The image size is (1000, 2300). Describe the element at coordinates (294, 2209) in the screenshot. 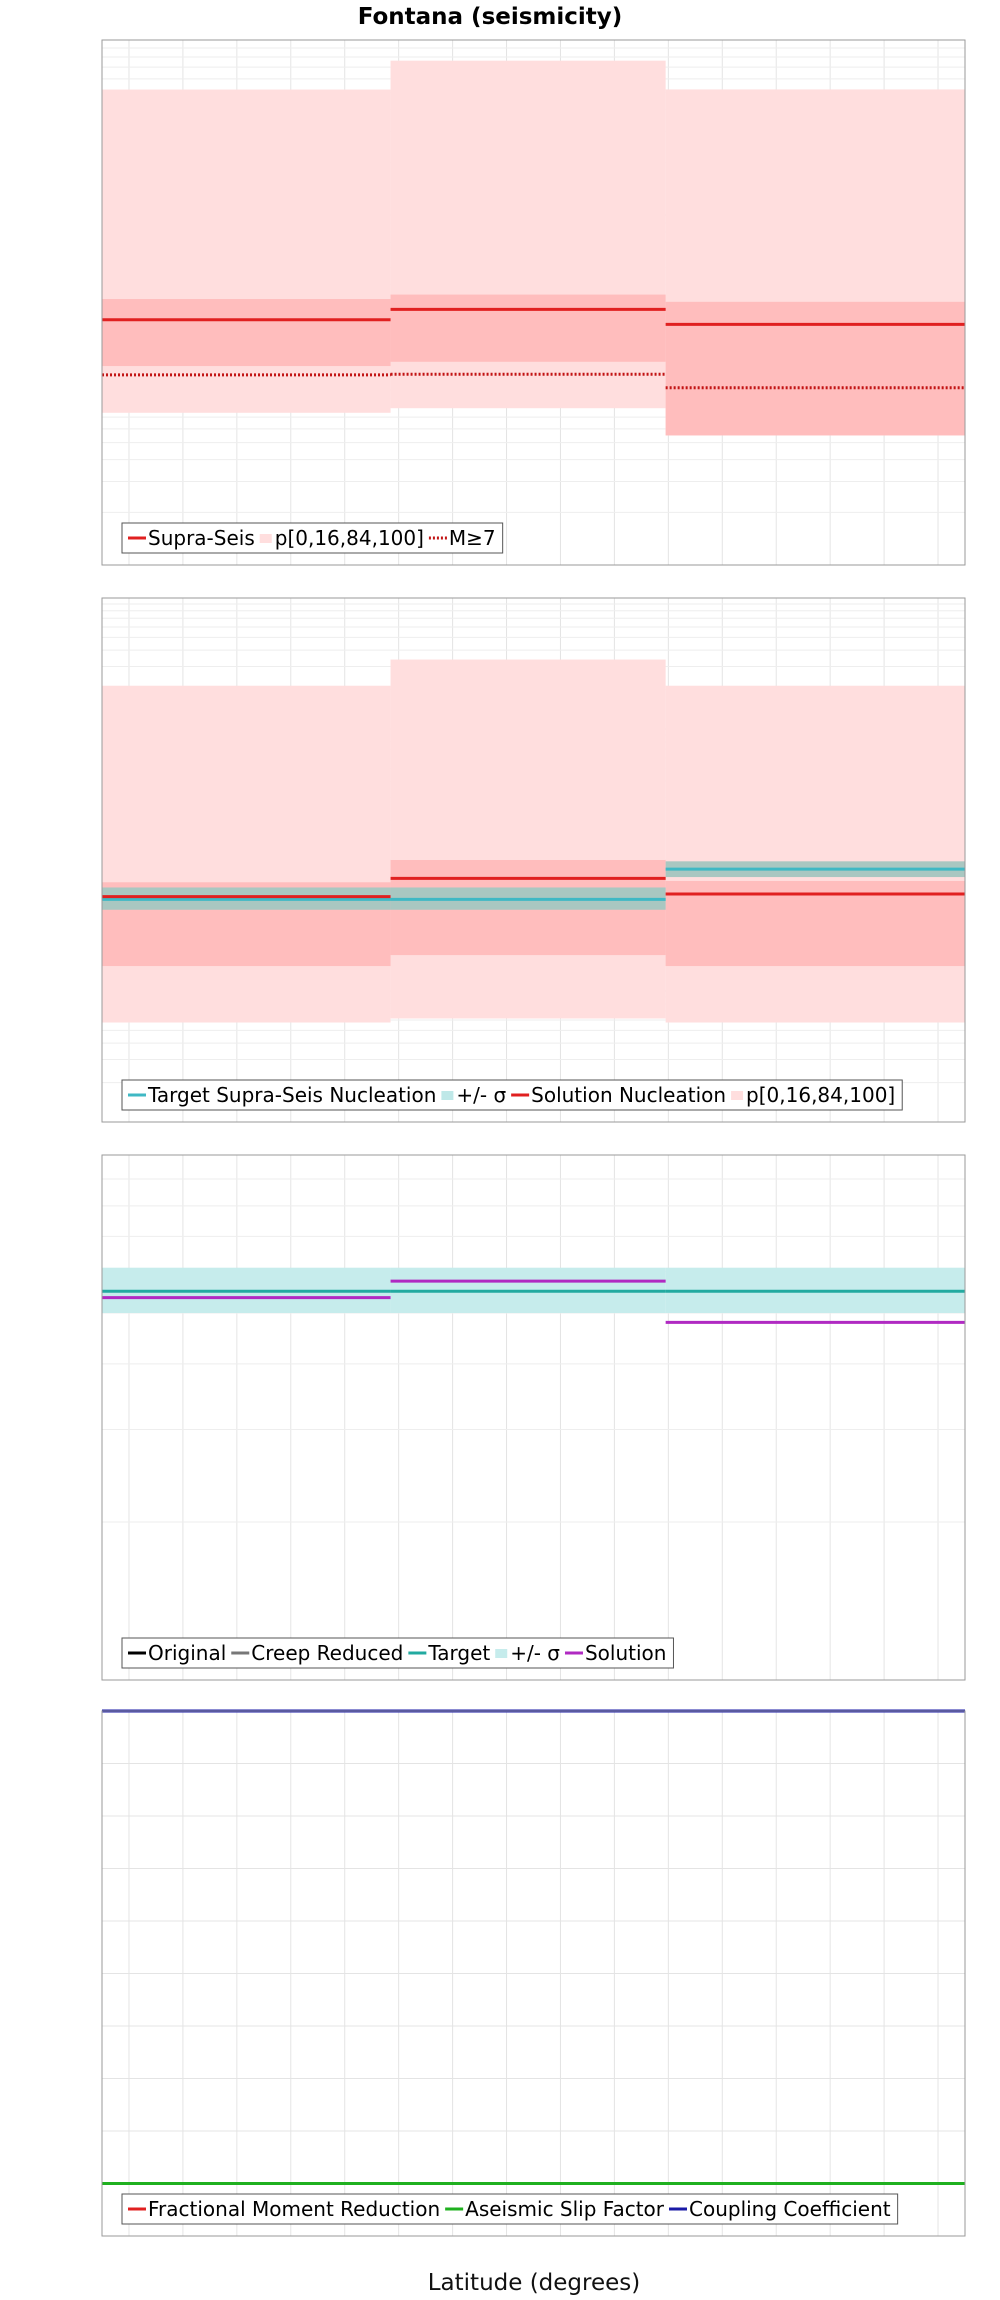

I see `legend-label: Fractional Moment Reduction` at that location.